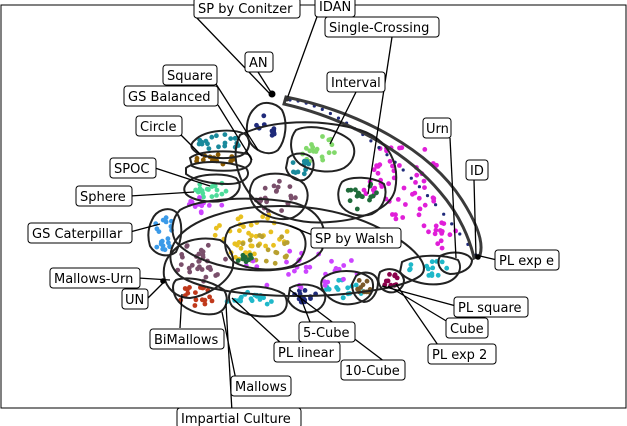 This screenshot has width=627, height=426. I want to click on svg-text: SPOC, so click(131, 169).